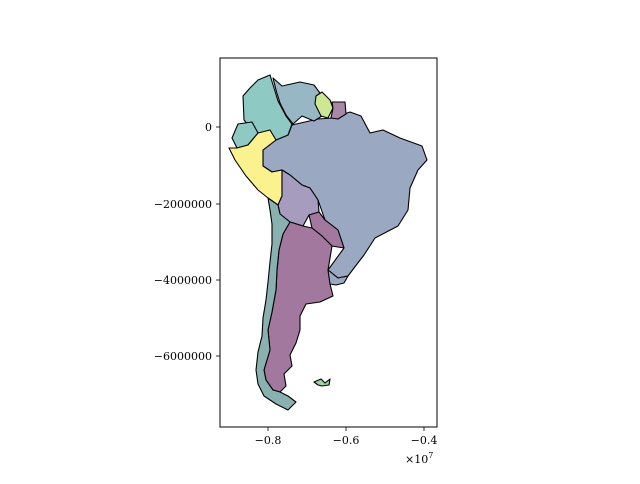  I want to click on x-offset-label: ×107, so click(419, 458).